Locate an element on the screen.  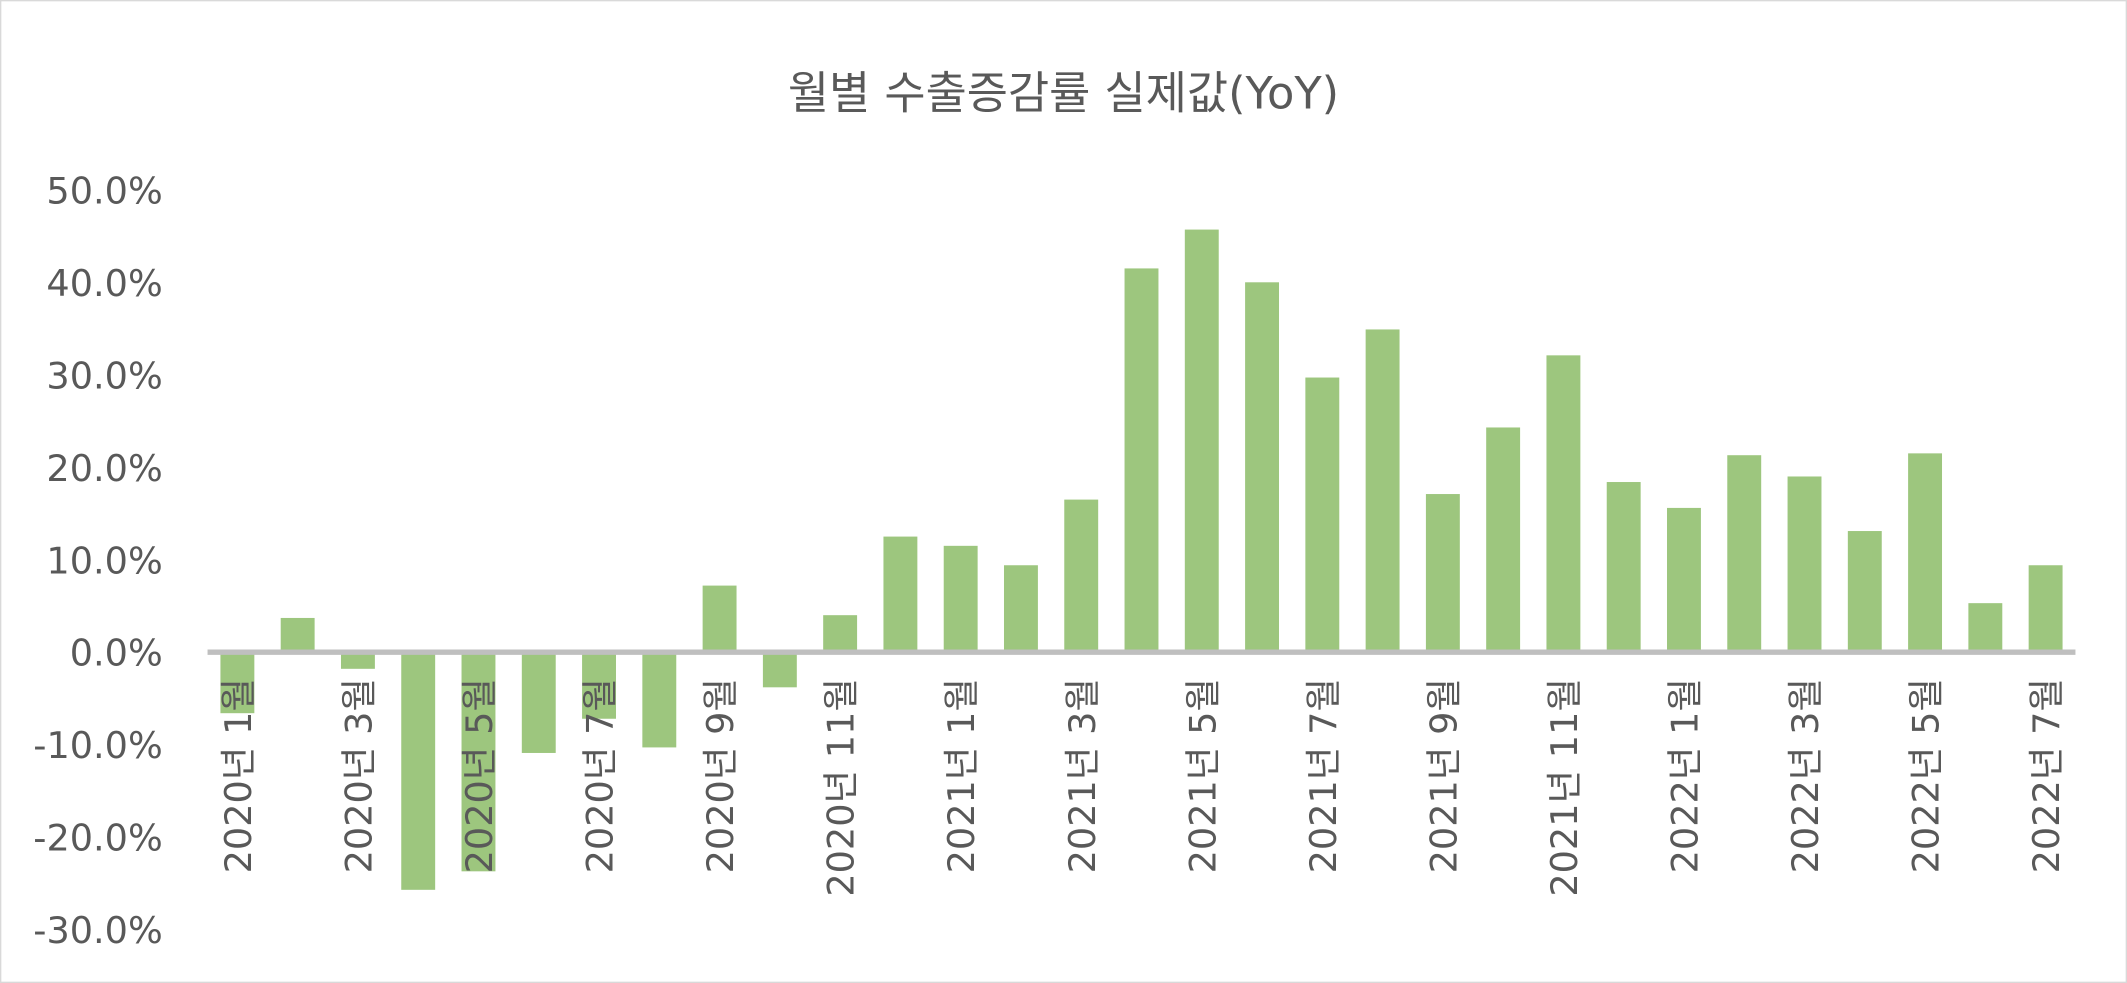
y-tick-label: -20.0% is located at coordinates (98, 838).